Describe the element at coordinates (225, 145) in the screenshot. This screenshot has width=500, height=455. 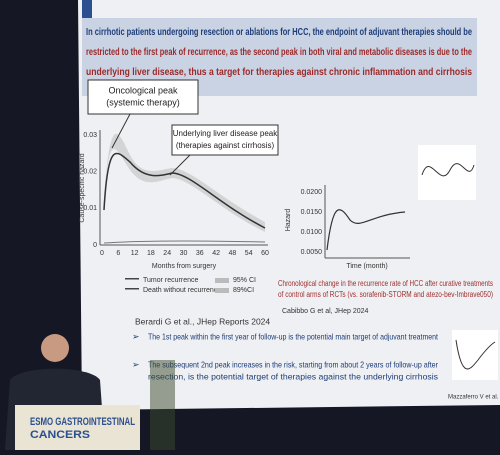
I see `callout-text: (therapies against cirrhosis)` at that location.